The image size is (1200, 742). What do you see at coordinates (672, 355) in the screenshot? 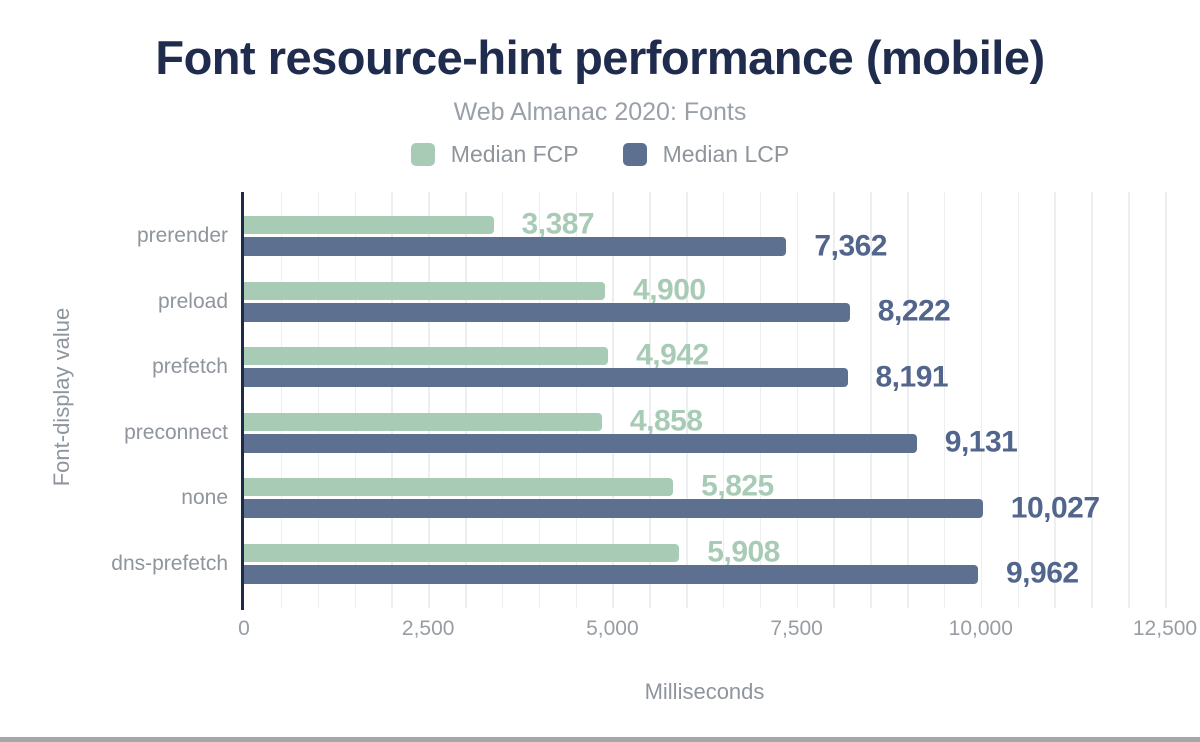
I see `value-label-fcp-prefetch: 4,942` at bounding box center [672, 355].